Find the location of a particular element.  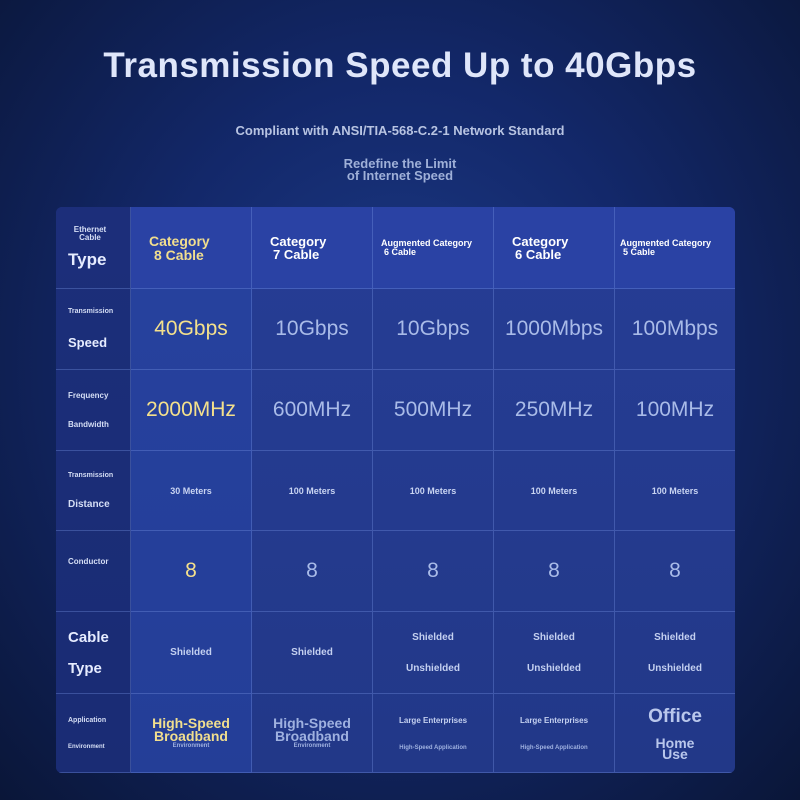

col-name-cat8-line1: Category is located at coordinates (179, 240).